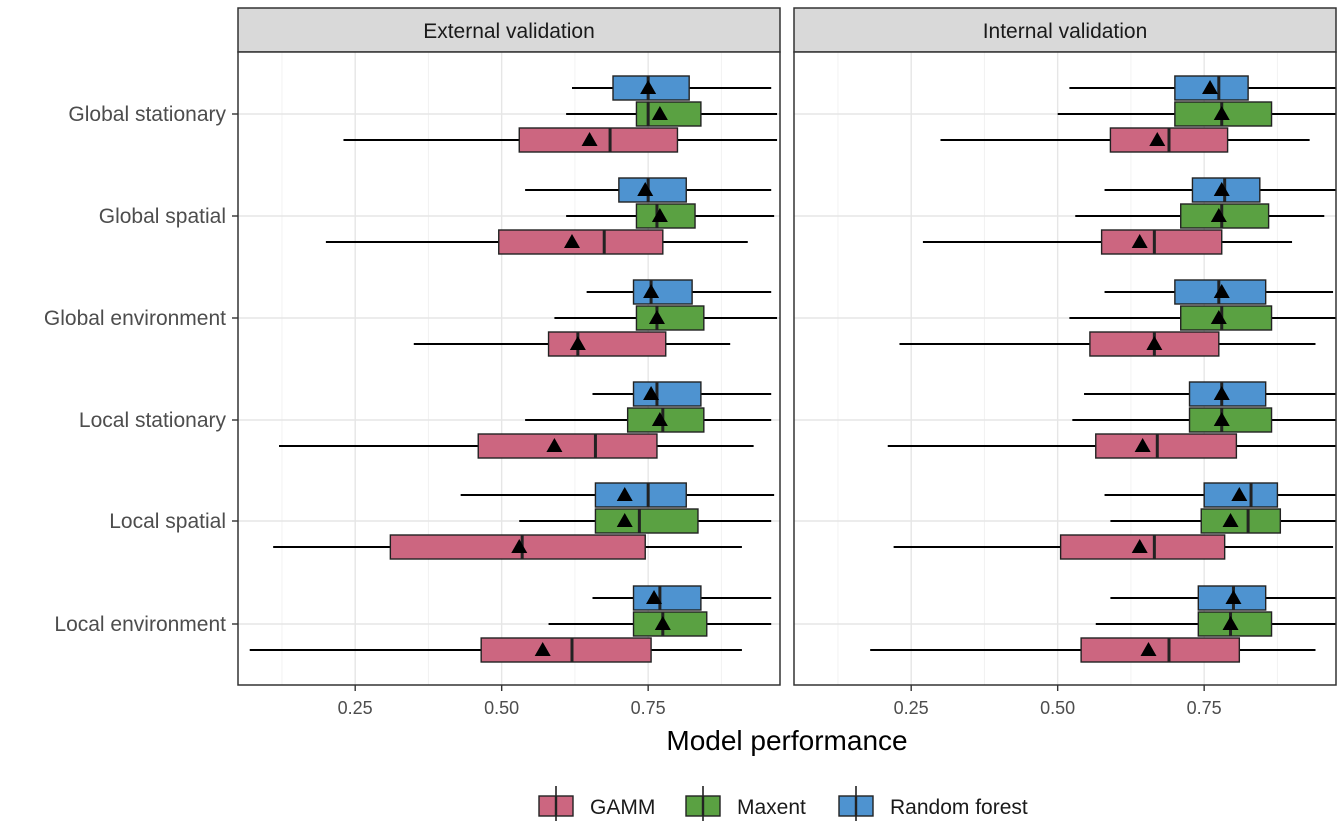  What do you see at coordinates (786, 740) in the screenshot?
I see `x-axis-title: Model performance` at bounding box center [786, 740].